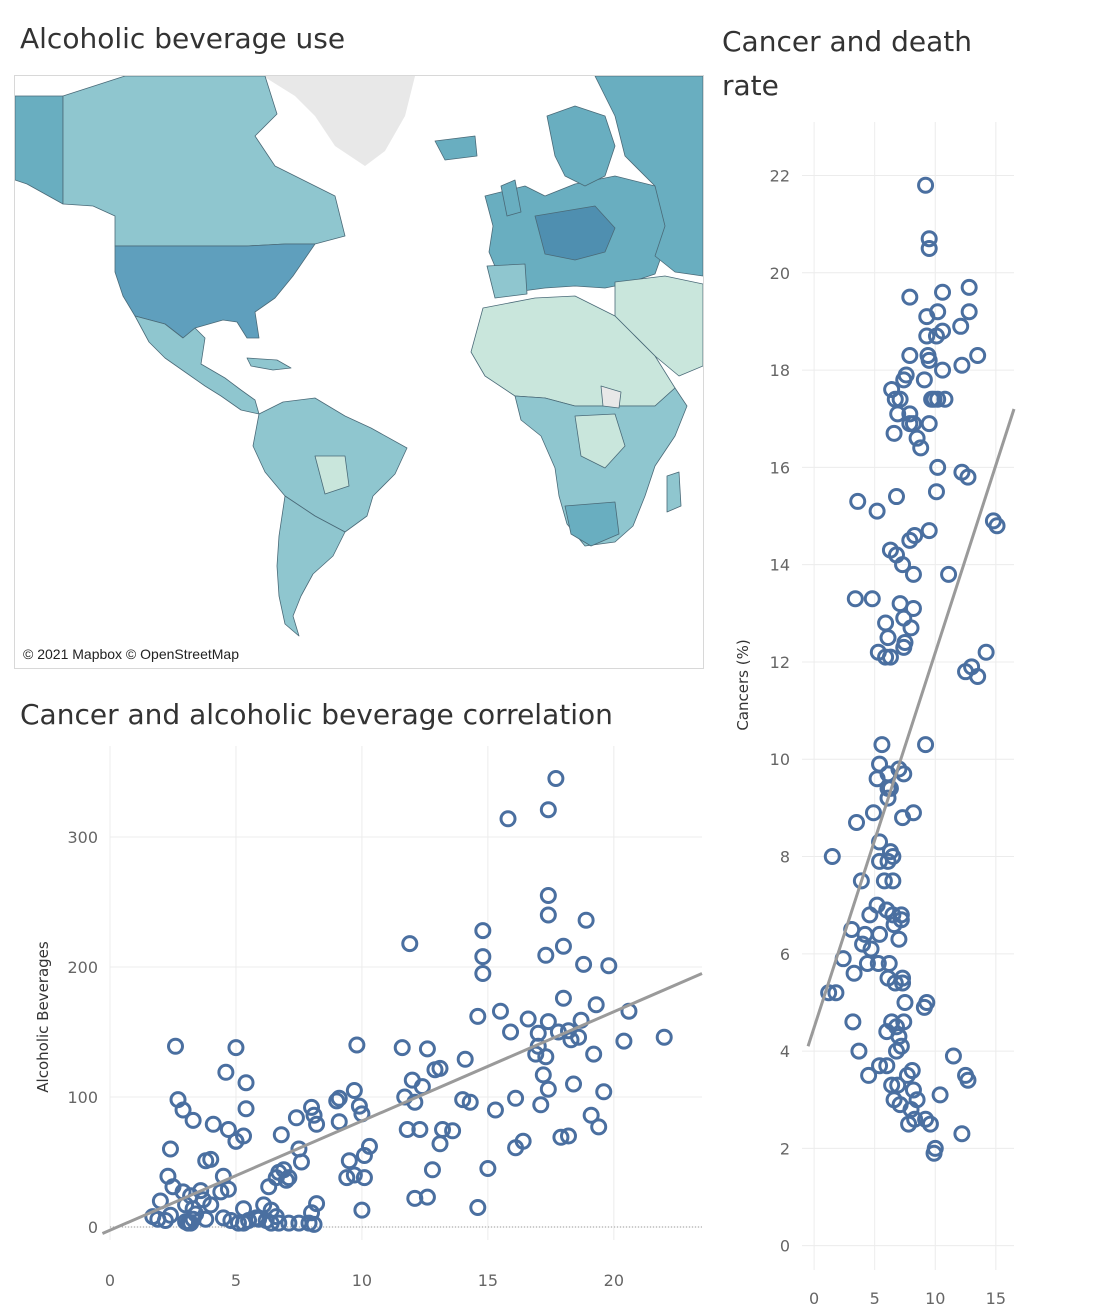 The height and width of the screenshot is (1306, 1104). What do you see at coordinates (197, 365) in the screenshot?
I see `region-mexico` at bounding box center [197, 365].